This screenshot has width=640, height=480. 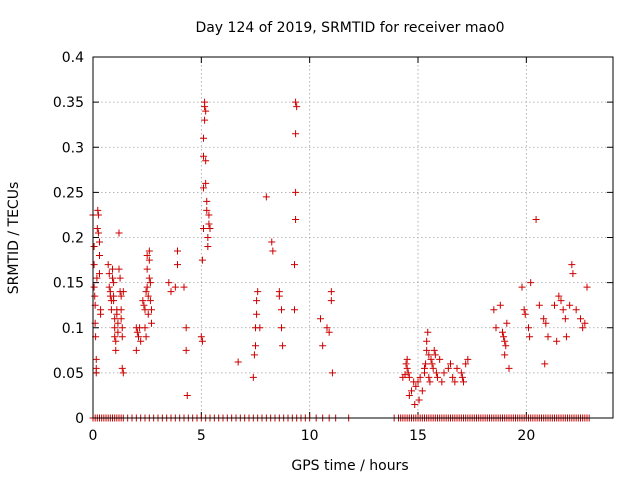 I want to click on x-tick-label: 0, so click(x=93, y=436).